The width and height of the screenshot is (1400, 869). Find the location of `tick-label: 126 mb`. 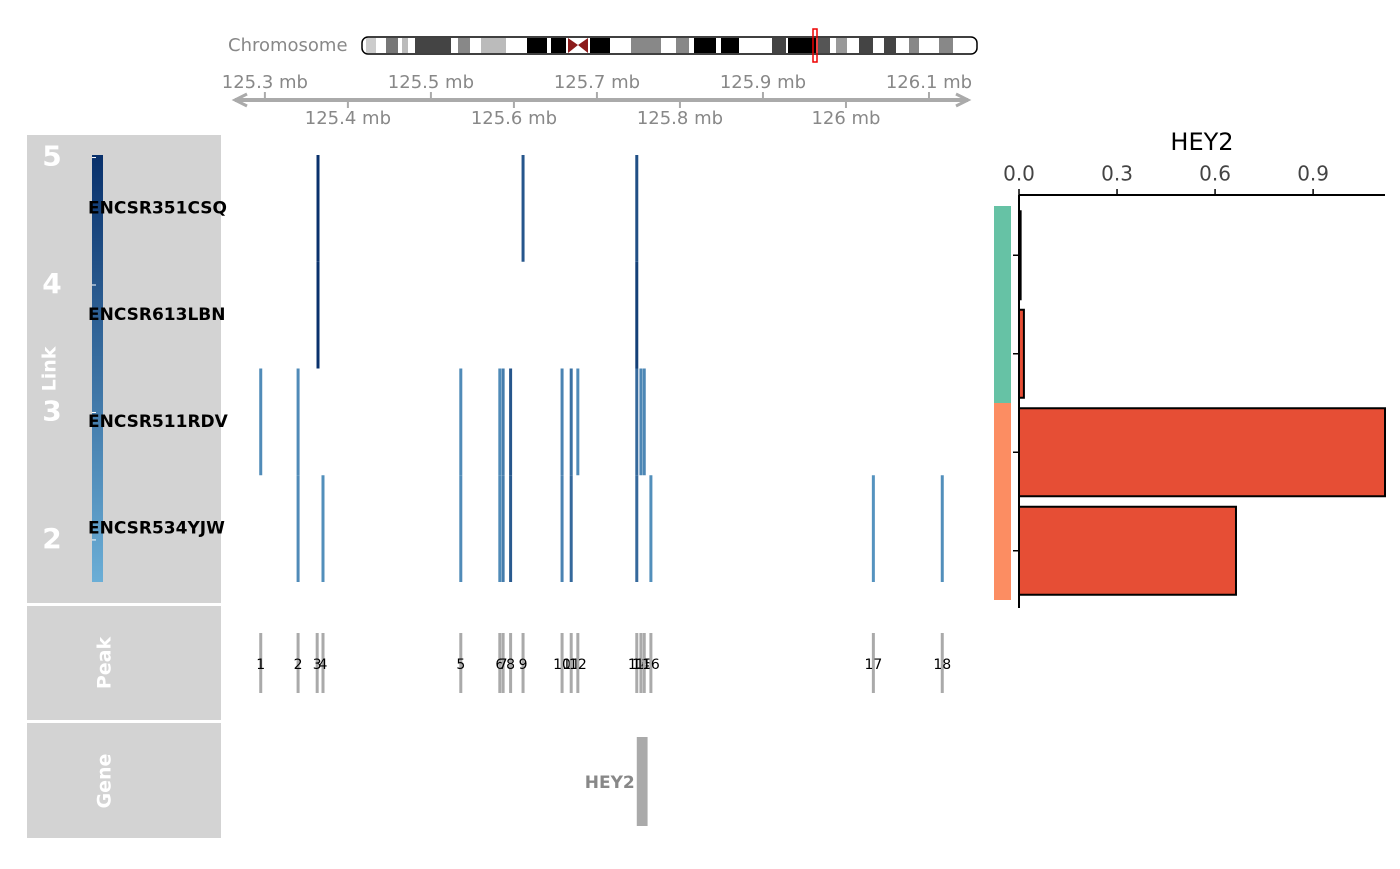

tick-label: 126 mb is located at coordinates (845, 118).